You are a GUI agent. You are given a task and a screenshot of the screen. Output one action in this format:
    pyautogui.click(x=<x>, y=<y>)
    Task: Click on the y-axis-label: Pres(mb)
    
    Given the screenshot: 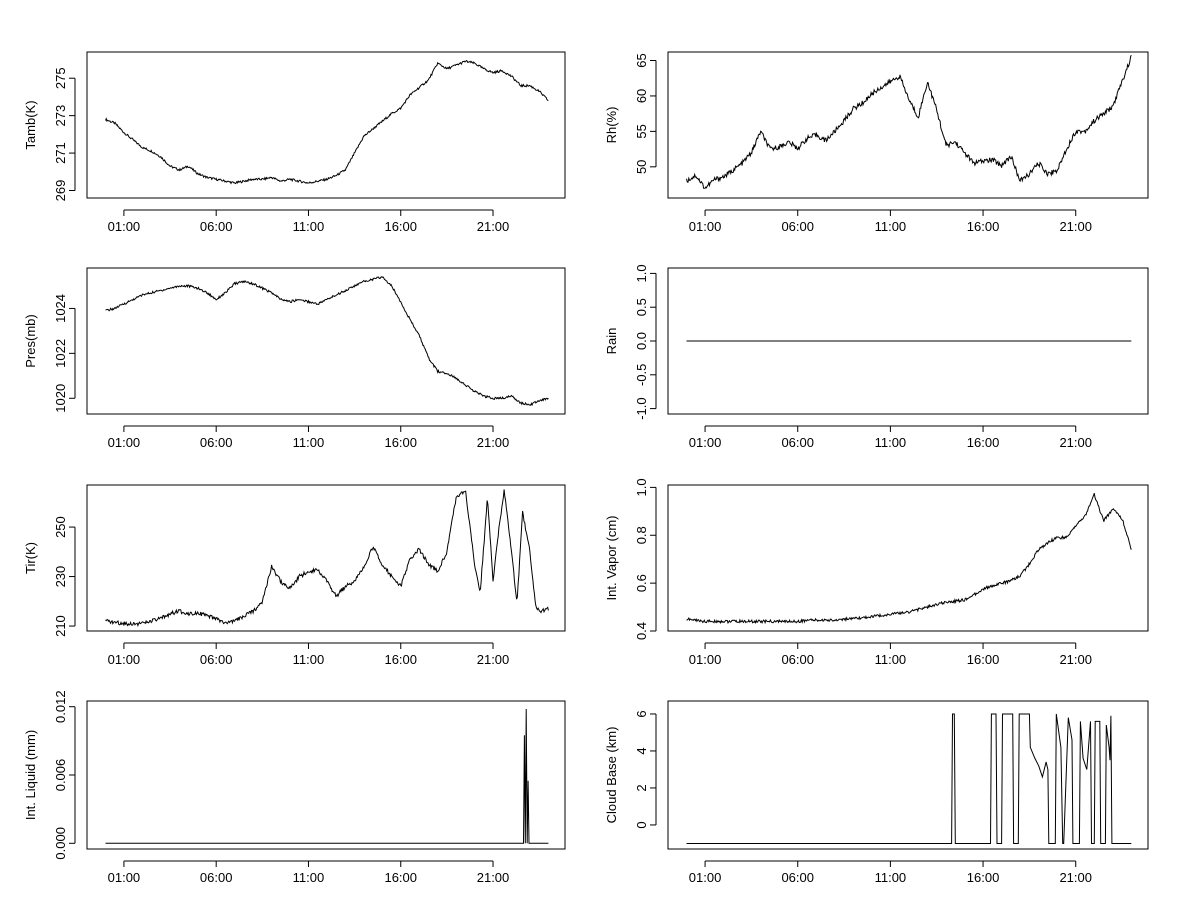 What is the action you would take?
    pyautogui.click(x=30, y=340)
    